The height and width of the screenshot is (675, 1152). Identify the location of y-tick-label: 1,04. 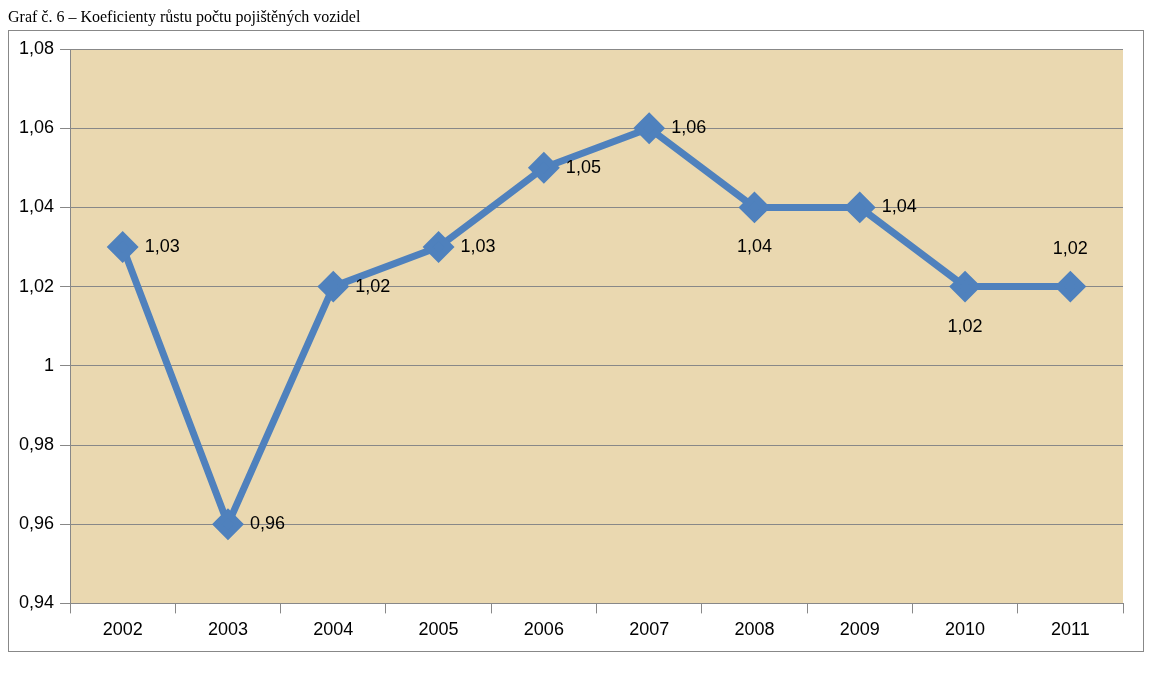
(36, 206).